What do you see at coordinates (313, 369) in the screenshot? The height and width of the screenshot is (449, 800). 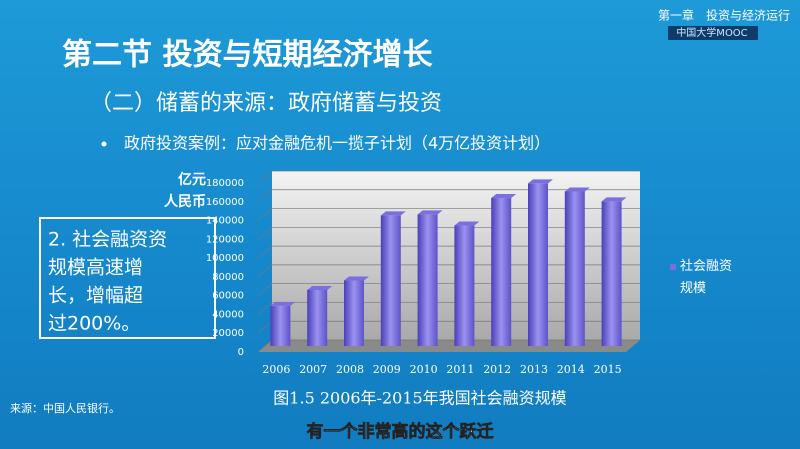 I see `x-tick-label: 2007` at bounding box center [313, 369].